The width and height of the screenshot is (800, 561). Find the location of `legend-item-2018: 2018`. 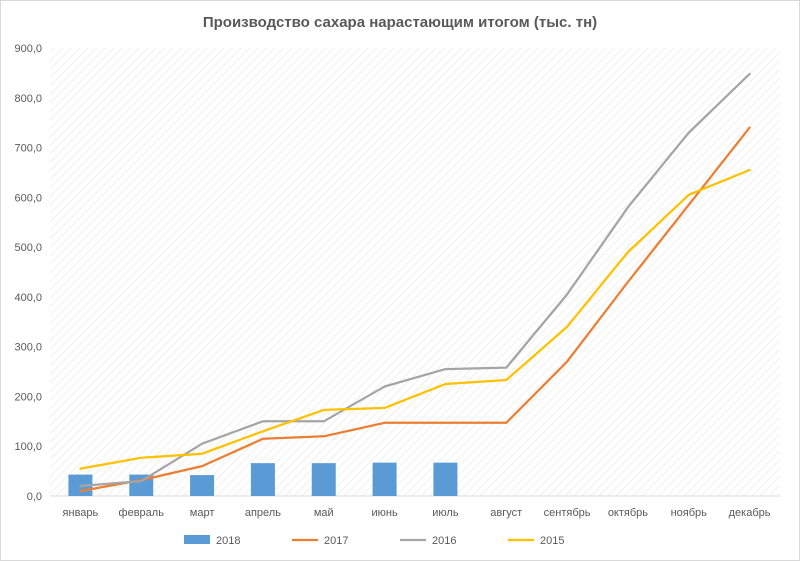

legend-item-2018: 2018 is located at coordinates (212, 541).